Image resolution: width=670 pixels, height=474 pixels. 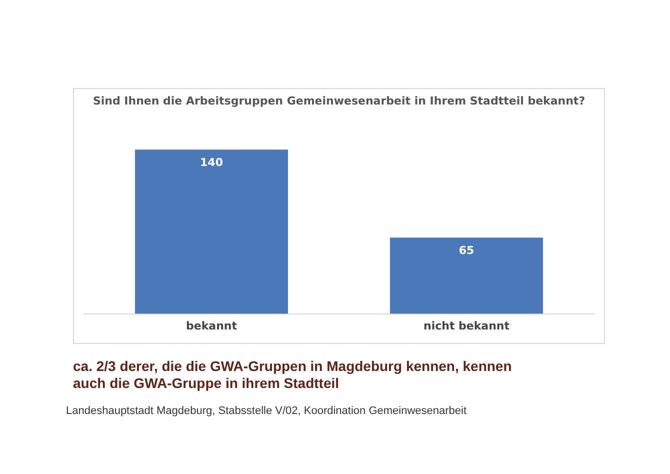 What do you see at coordinates (339, 101) in the screenshot?
I see `chart-title: Sind Ihnen die Arbeitsgruppen Gemeinwesenarbeit in Ihrem Stadtteil bekannt?` at bounding box center [339, 101].